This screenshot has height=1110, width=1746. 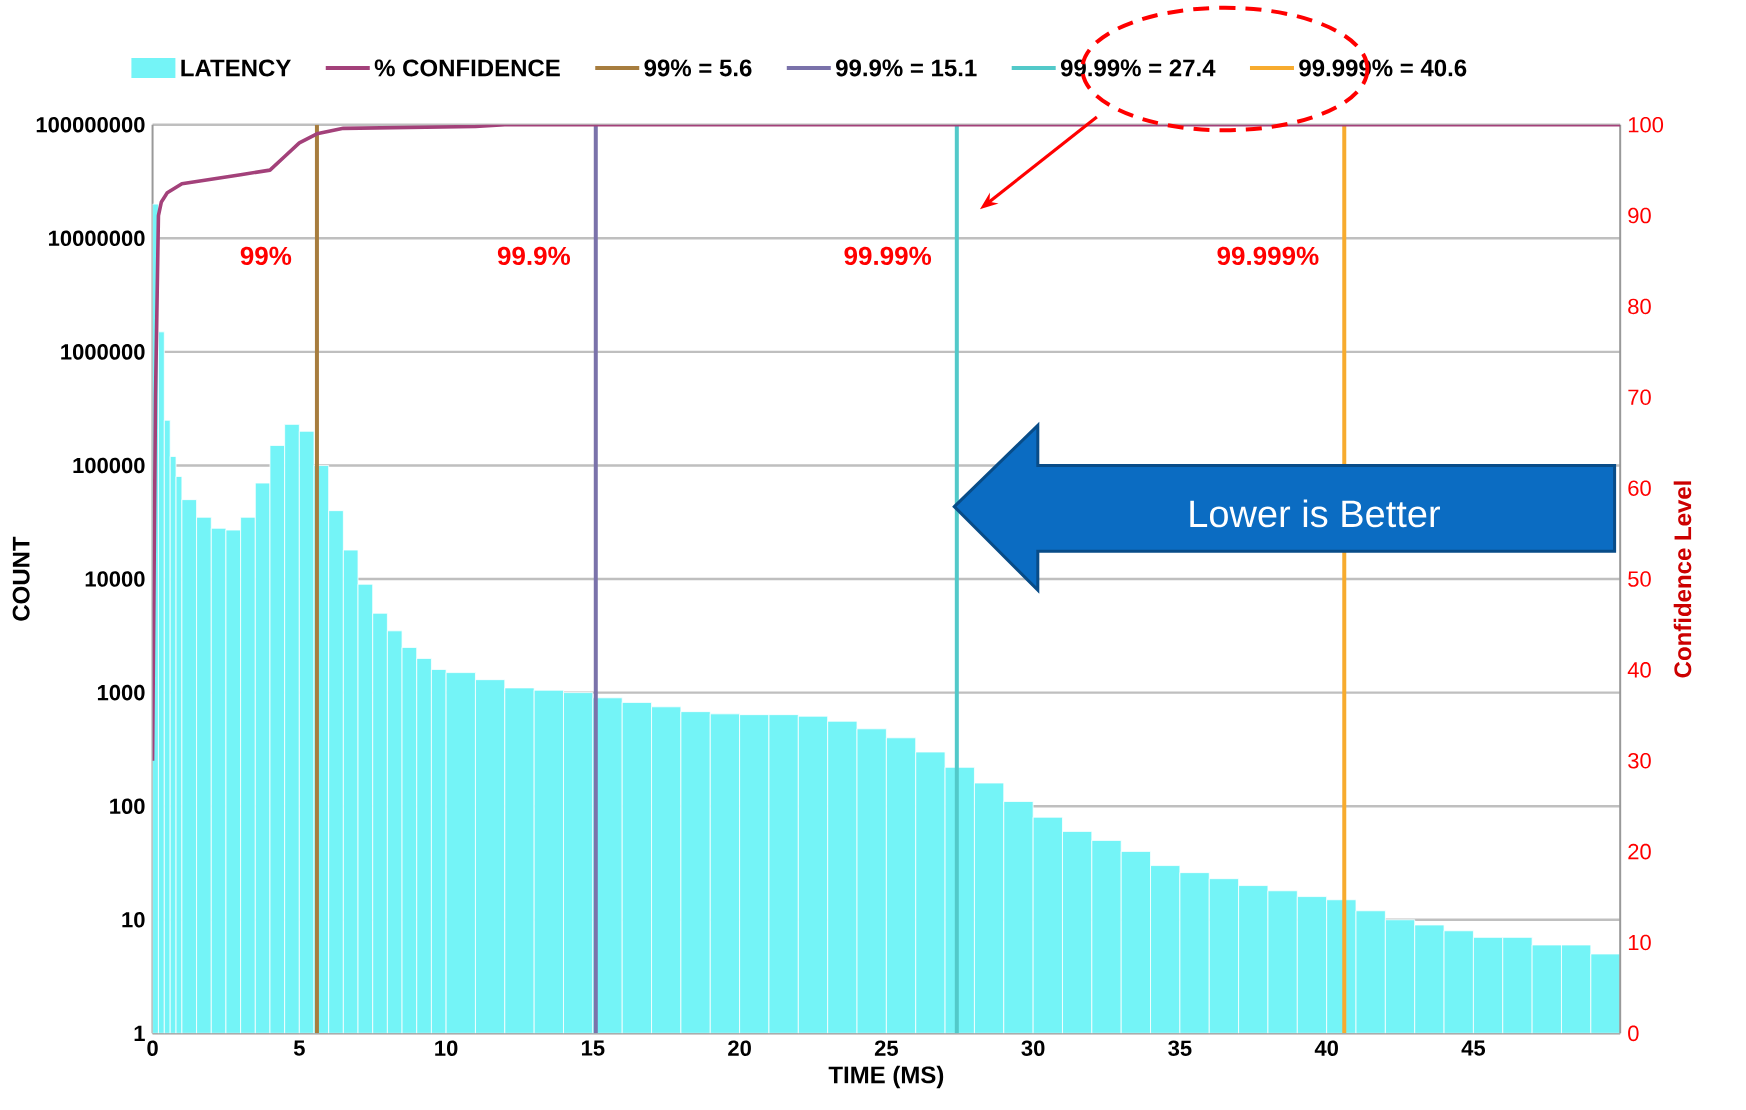 What do you see at coordinates (906, 68) in the screenshot?
I see `legend-label: 99.9% = 15.1` at bounding box center [906, 68].